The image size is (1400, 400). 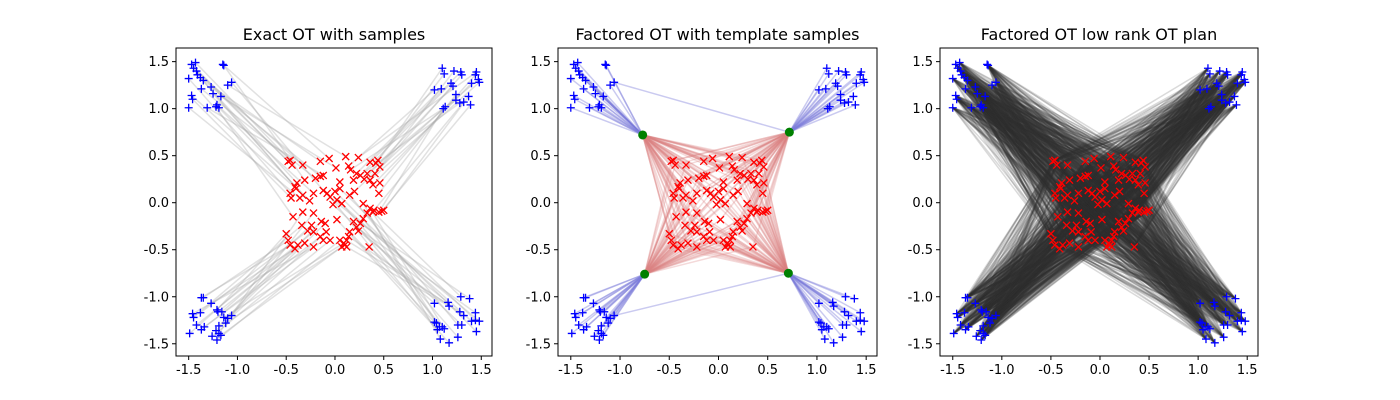 I want to click on plan-lines, so click(x=334, y=203).